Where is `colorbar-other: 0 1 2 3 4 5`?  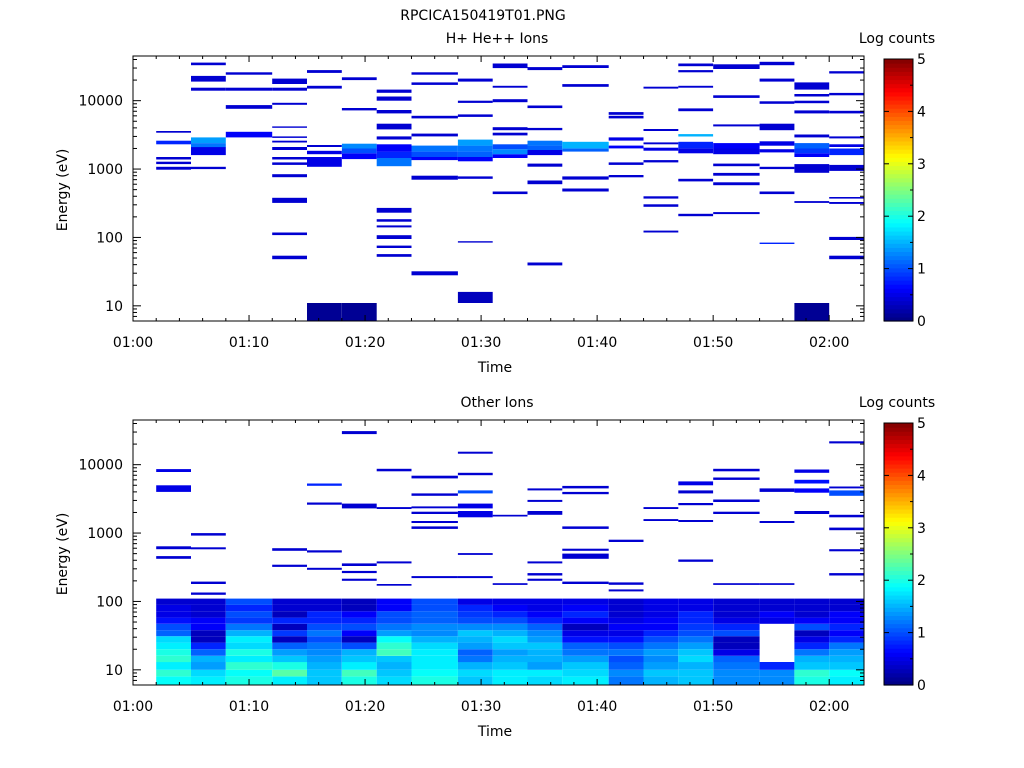 colorbar-other: 0 1 2 3 4 5 is located at coordinates (904, 555).